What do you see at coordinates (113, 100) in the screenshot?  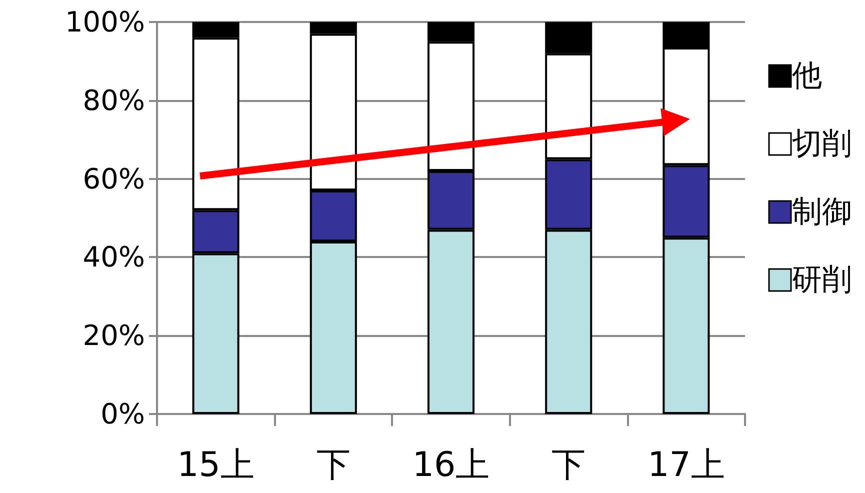 I see `y-tick-label: 80%` at bounding box center [113, 100].